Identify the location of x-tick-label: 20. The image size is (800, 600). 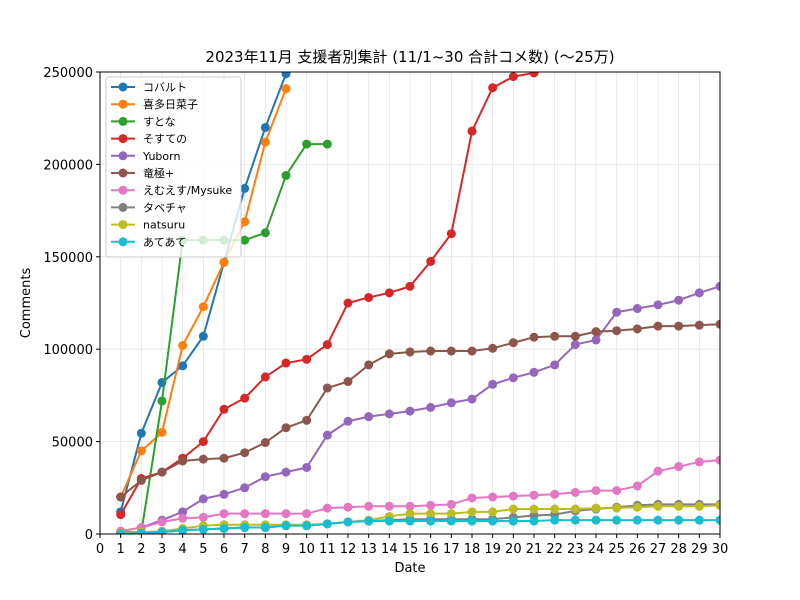
(513, 549).